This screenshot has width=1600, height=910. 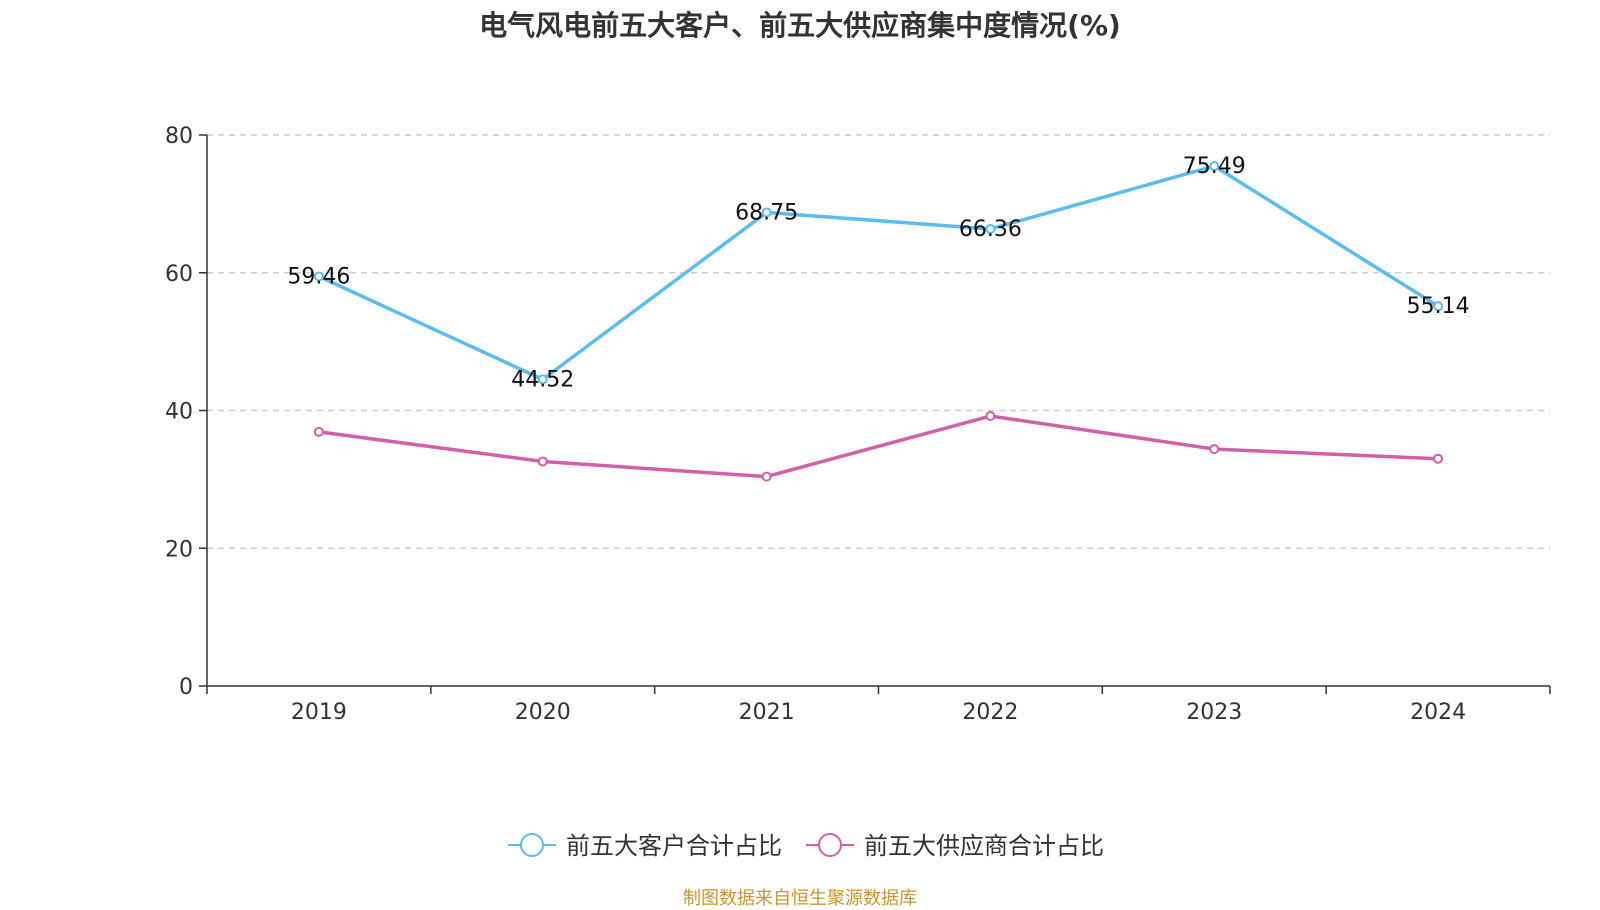 I want to click on legend-label-2: 前五大供应商合计占比, so click(x=984, y=846).